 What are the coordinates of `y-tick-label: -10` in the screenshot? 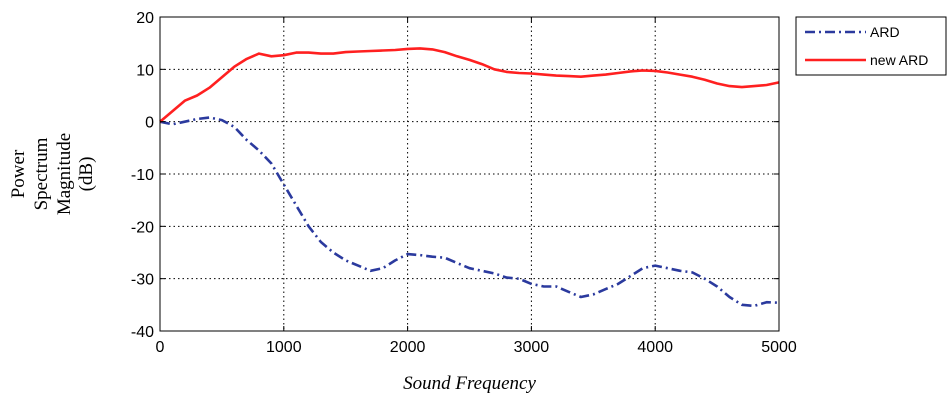 It's located at (142, 175).